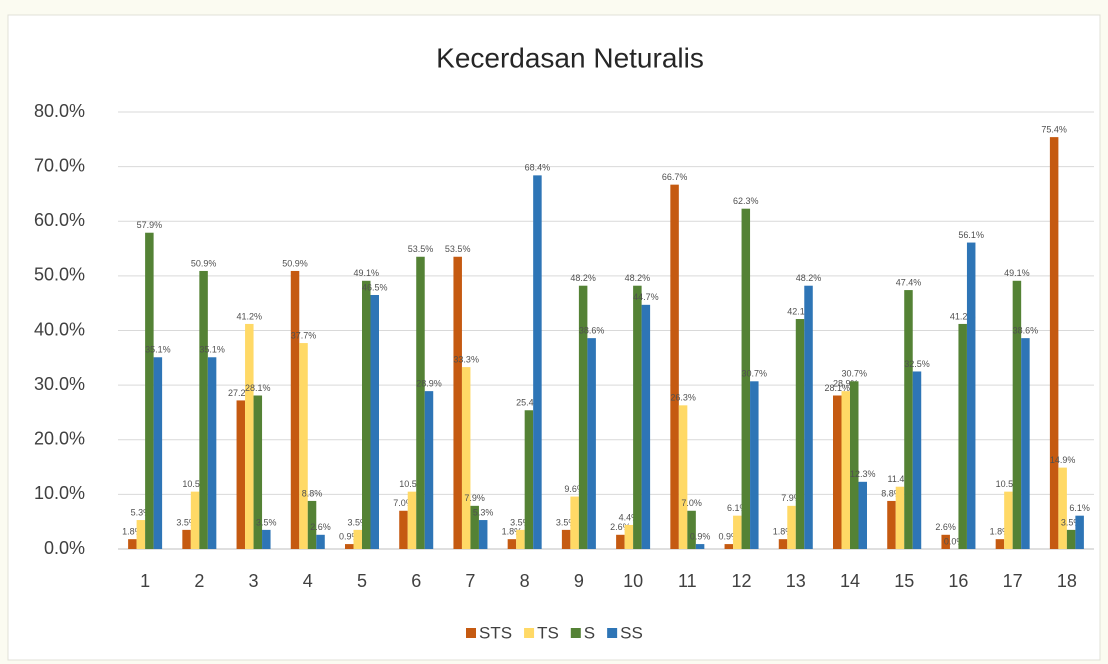 The height and width of the screenshot is (664, 1108). I want to click on y-tick-label: 70.0%, so click(59, 165).